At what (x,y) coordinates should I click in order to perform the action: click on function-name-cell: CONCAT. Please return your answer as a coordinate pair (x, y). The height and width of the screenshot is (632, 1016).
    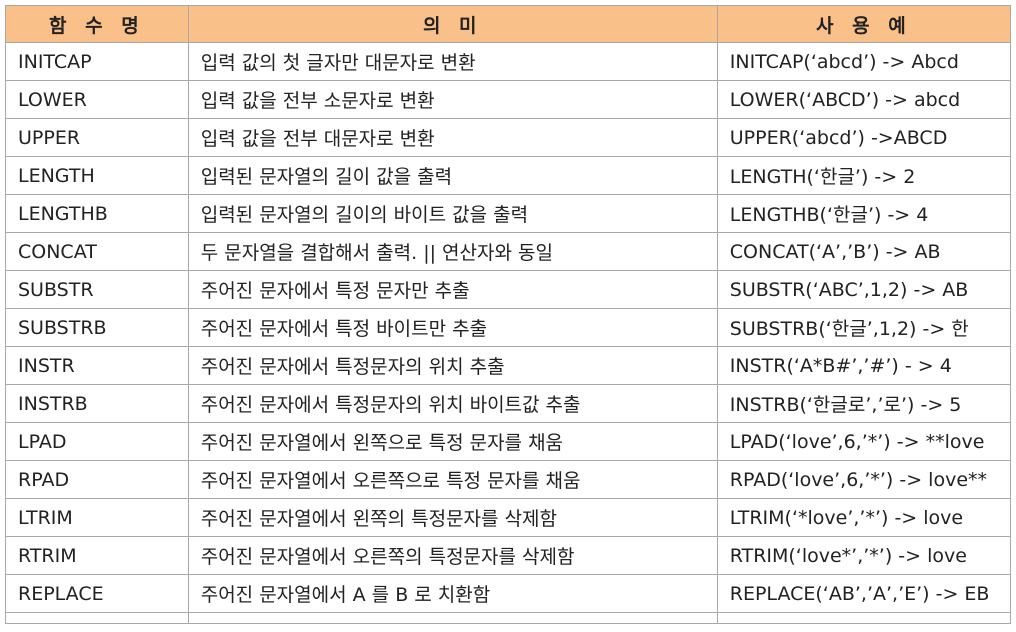
    Looking at the image, I should click on (97, 251).